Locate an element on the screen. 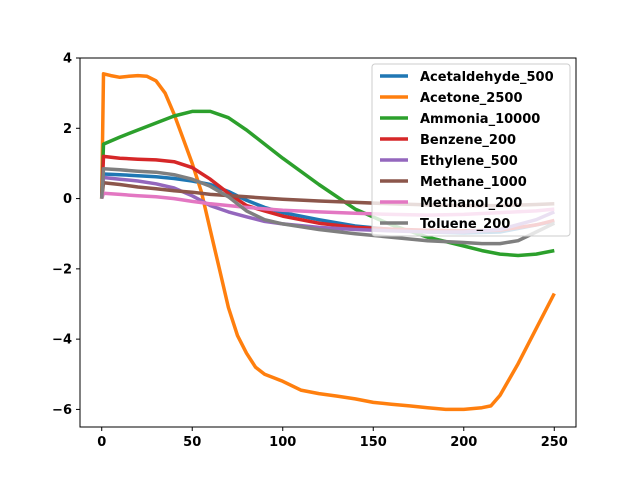 Image resolution: width=640 pixels, height=484 pixels. y-tick-label: −2 is located at coordinates (62, 269).